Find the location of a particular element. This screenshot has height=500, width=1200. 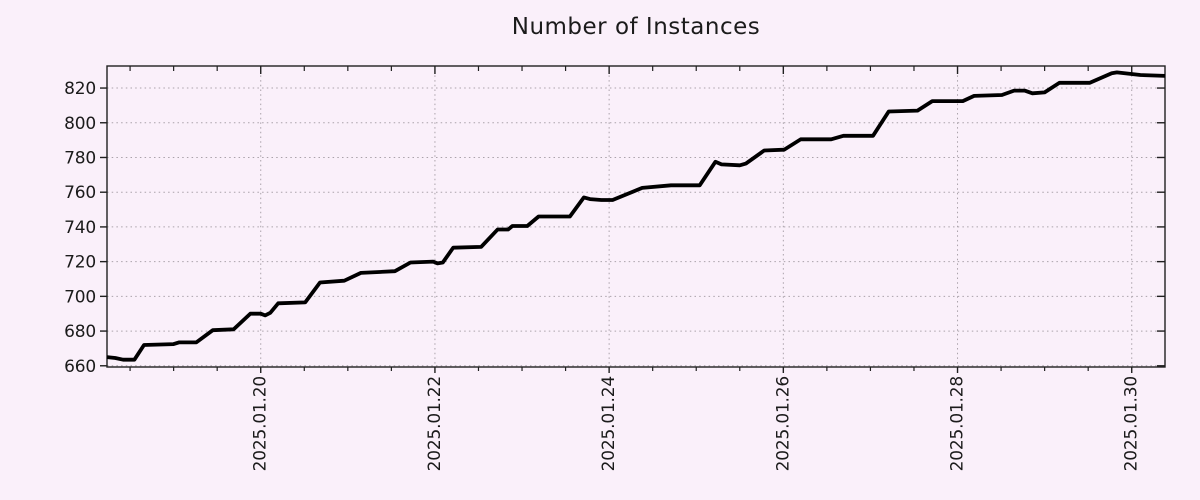

y-tick-label: 780 is located at coordinates (80, 158).